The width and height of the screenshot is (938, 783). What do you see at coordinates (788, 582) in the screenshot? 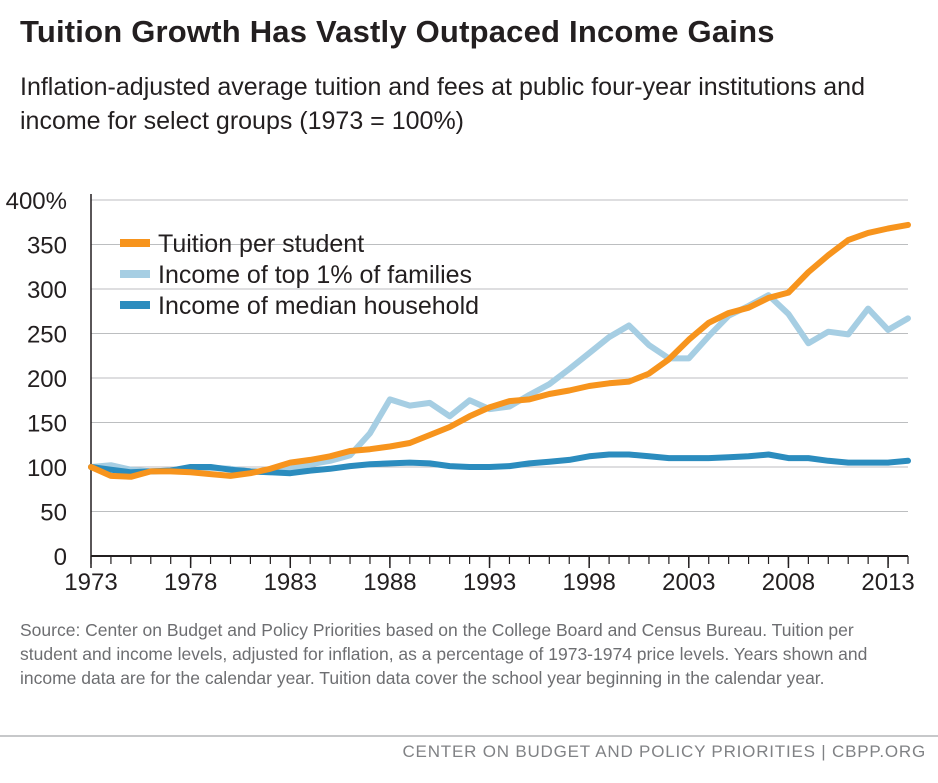
I see `x-tick-label: 2008` at bounding box center [788, 582].